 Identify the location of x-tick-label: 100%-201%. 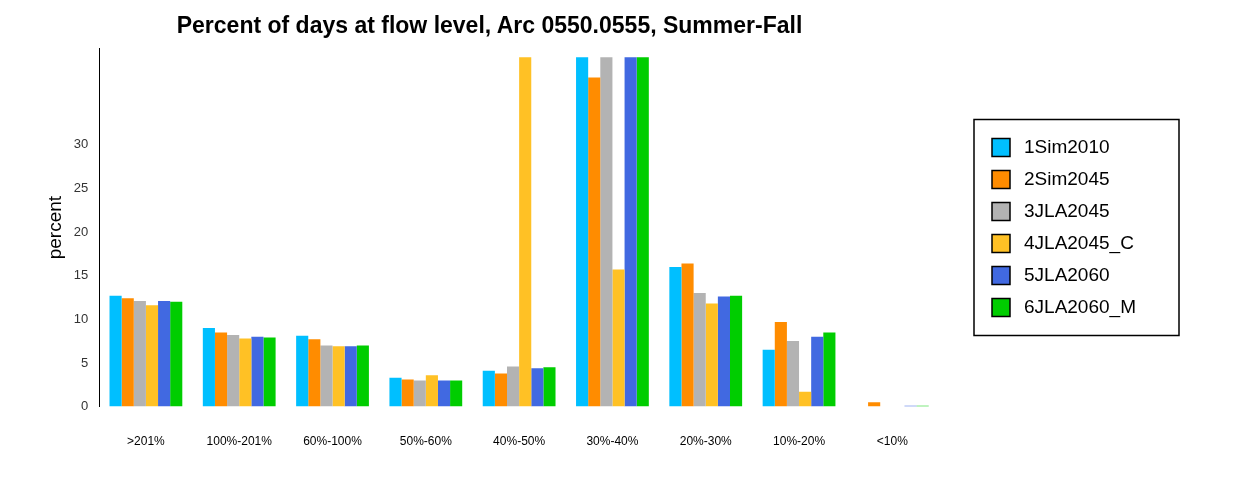
(239, 441).